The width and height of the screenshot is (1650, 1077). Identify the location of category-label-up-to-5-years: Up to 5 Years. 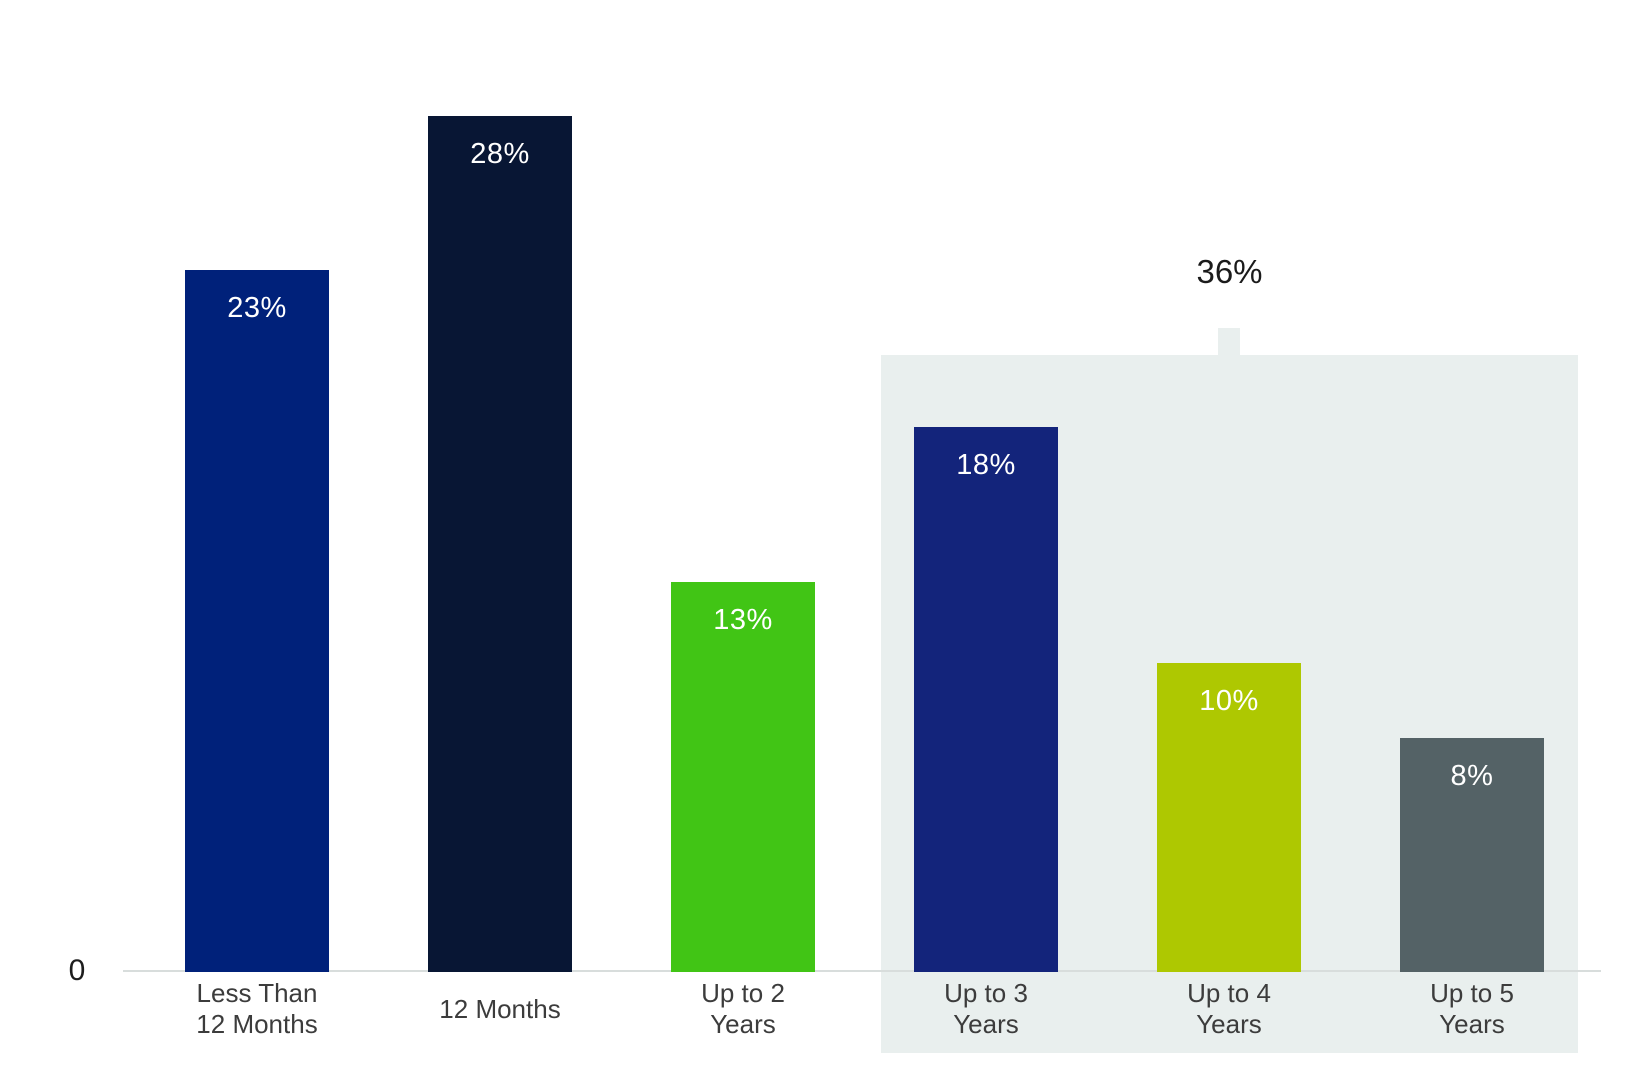
(1472, 1009).